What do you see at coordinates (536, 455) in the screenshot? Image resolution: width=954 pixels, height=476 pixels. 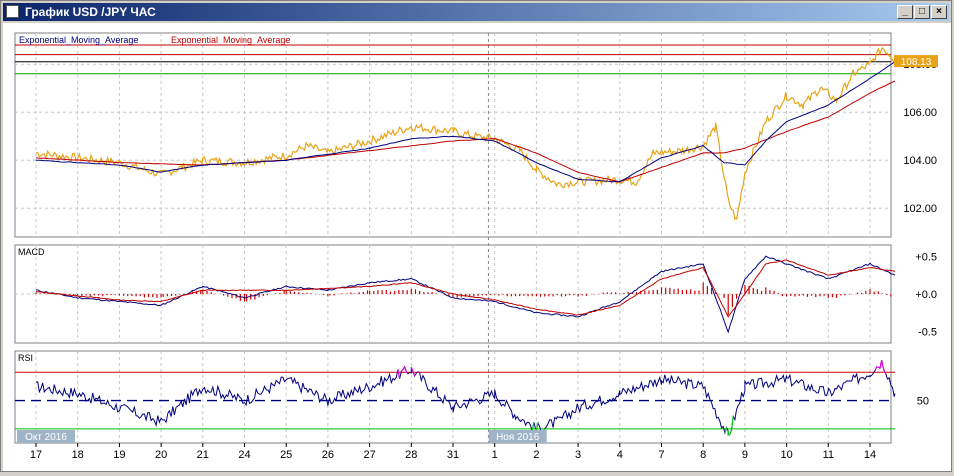 I see `x-tick-label: 2` at bounding box center [536, 455].